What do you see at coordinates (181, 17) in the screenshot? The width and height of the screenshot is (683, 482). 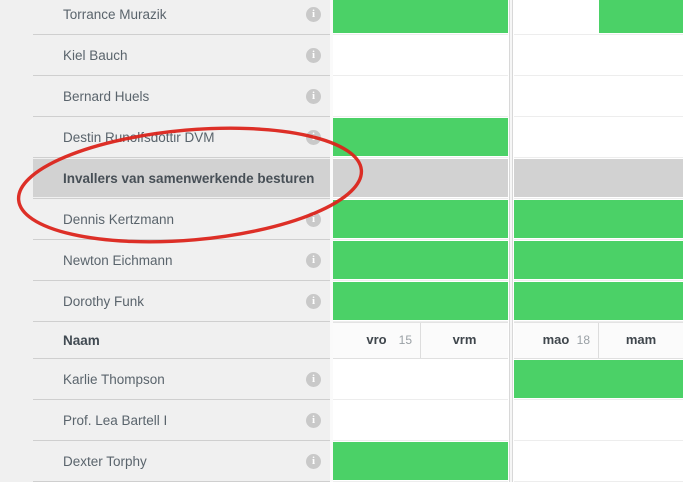 I see `employee-name-cell: Torrance Murazik i` at bounding box center [181, 17].